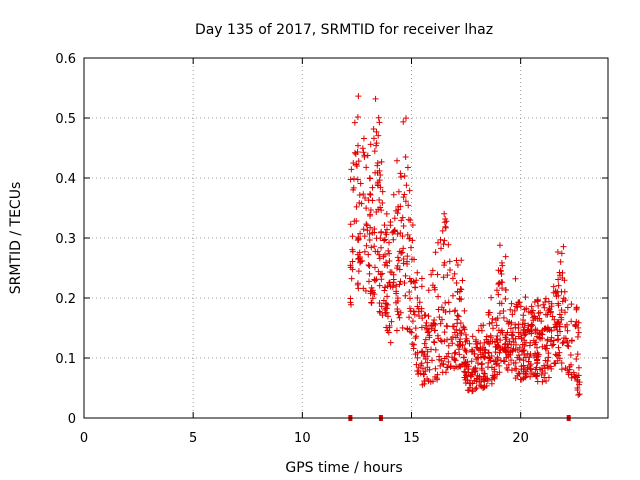 This screenshot has width=640, height=480. What do you see at coordinates (411, 438) in the screenshot?
I see `x-tick-label: 15` at bounding box center [411, 438].